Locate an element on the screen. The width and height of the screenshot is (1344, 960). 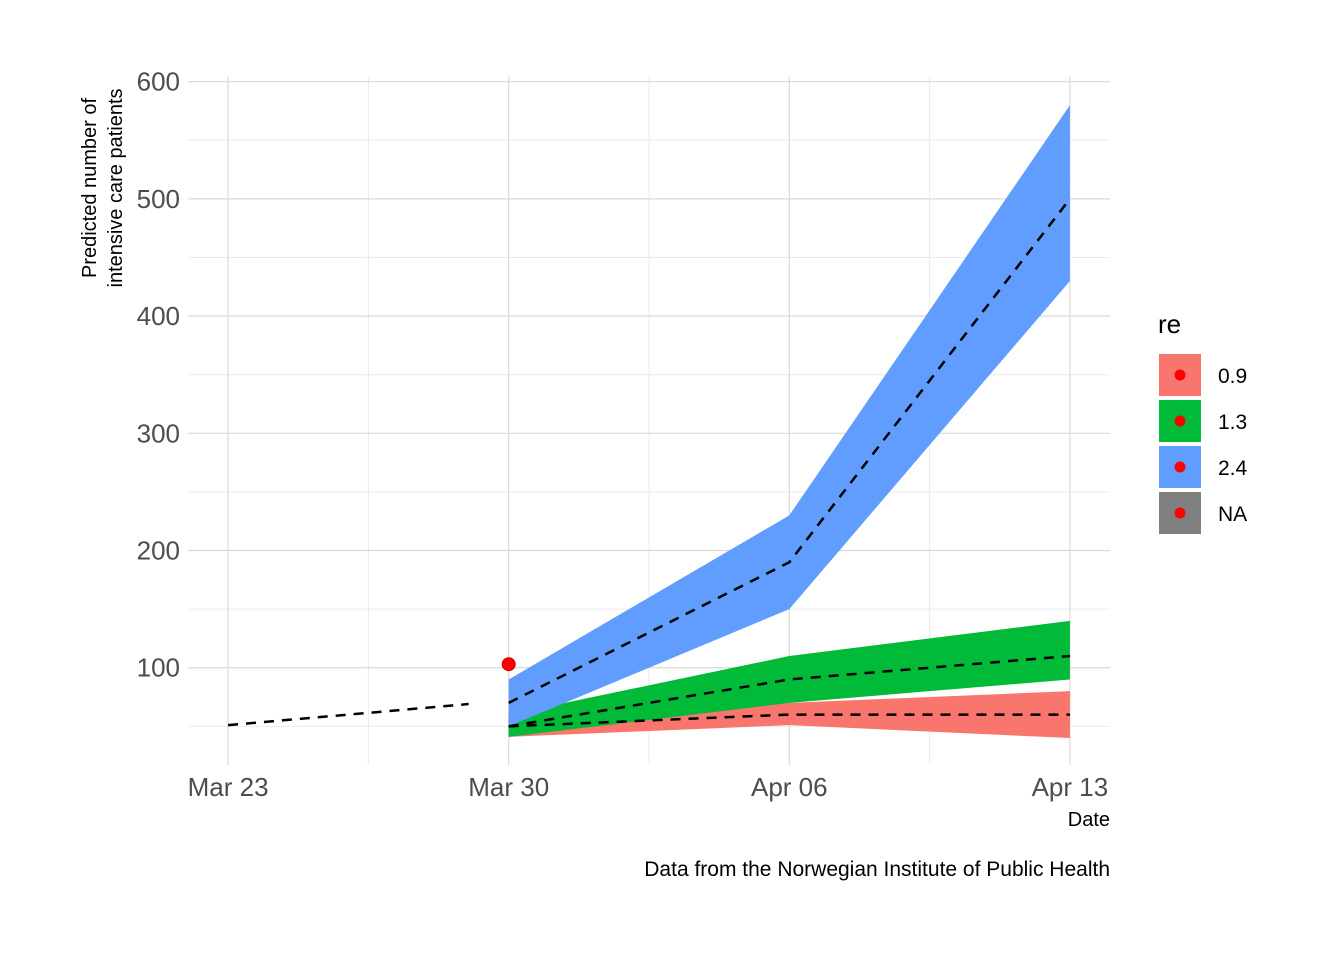
observed-trend-line is located at coordinates (348, 714).